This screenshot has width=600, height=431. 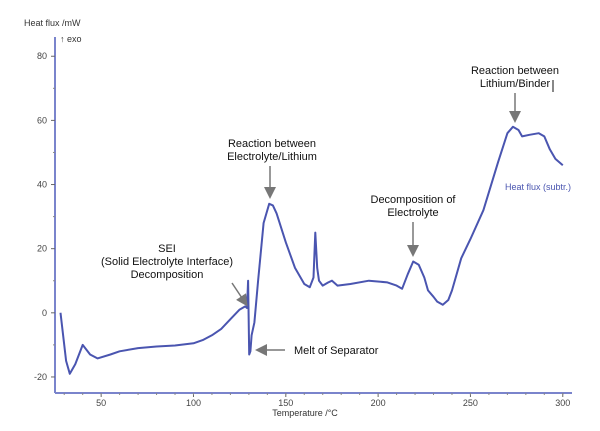 What do you see at coordinates (42, 120) in the screenshot?
I see `y-tick-label: 60` at bounding box center [42, 120].